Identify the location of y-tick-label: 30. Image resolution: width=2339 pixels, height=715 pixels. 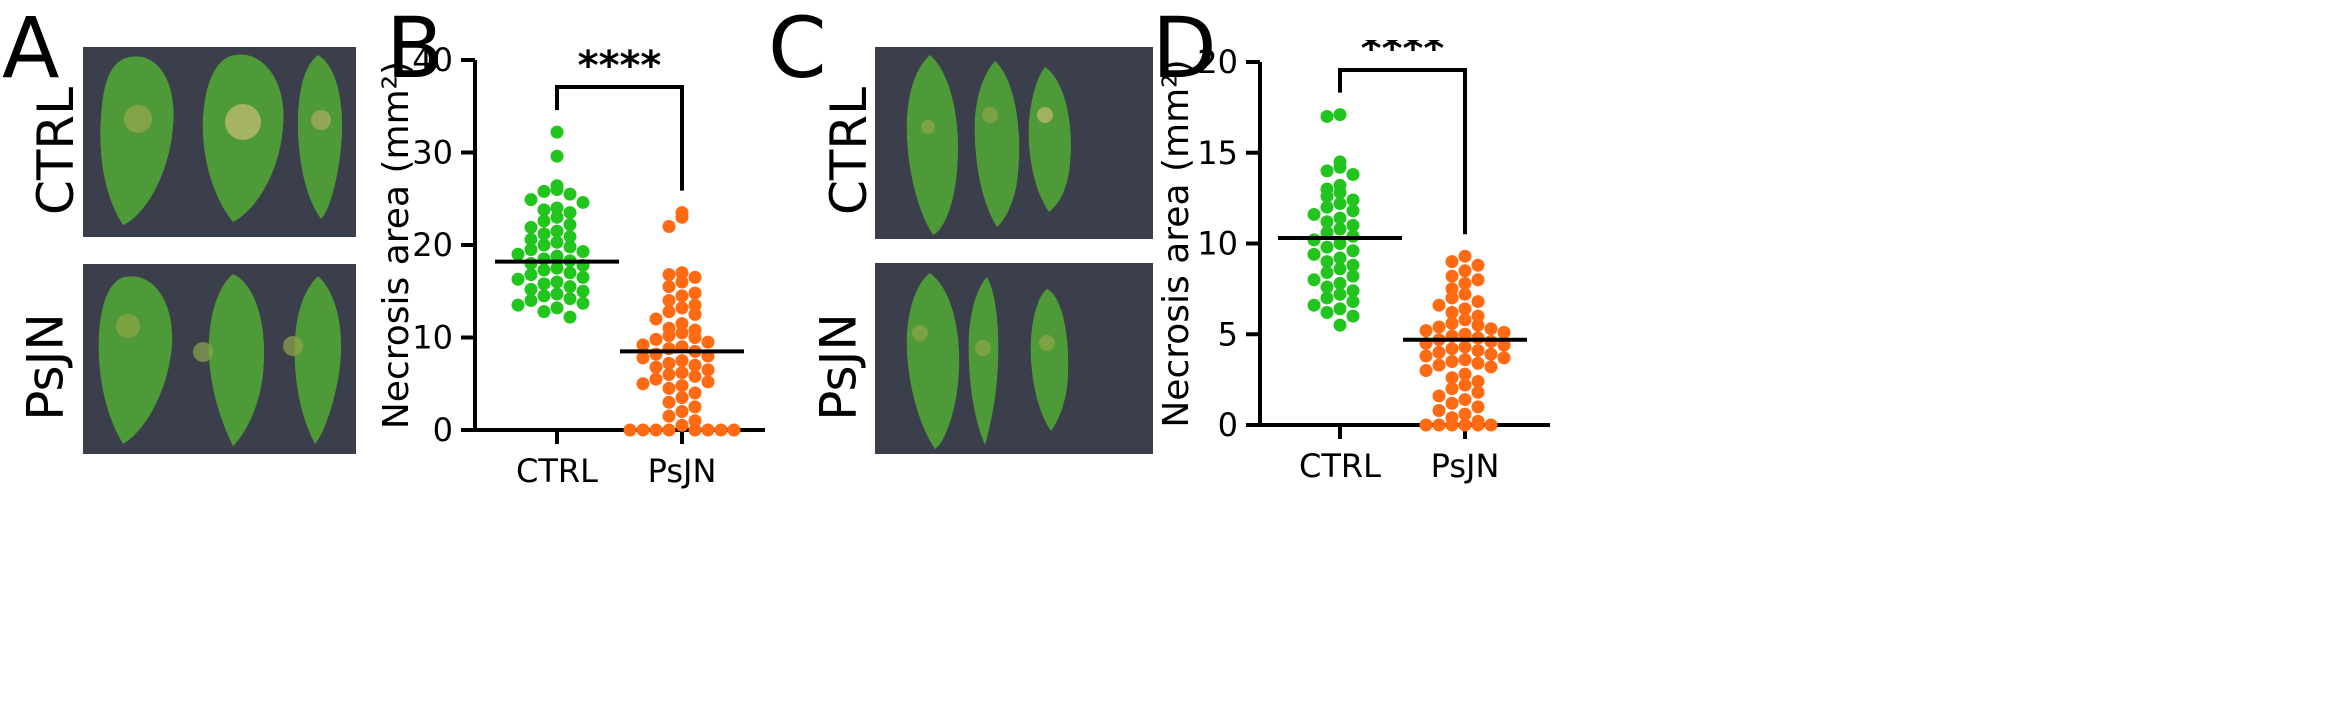
(432, 153).